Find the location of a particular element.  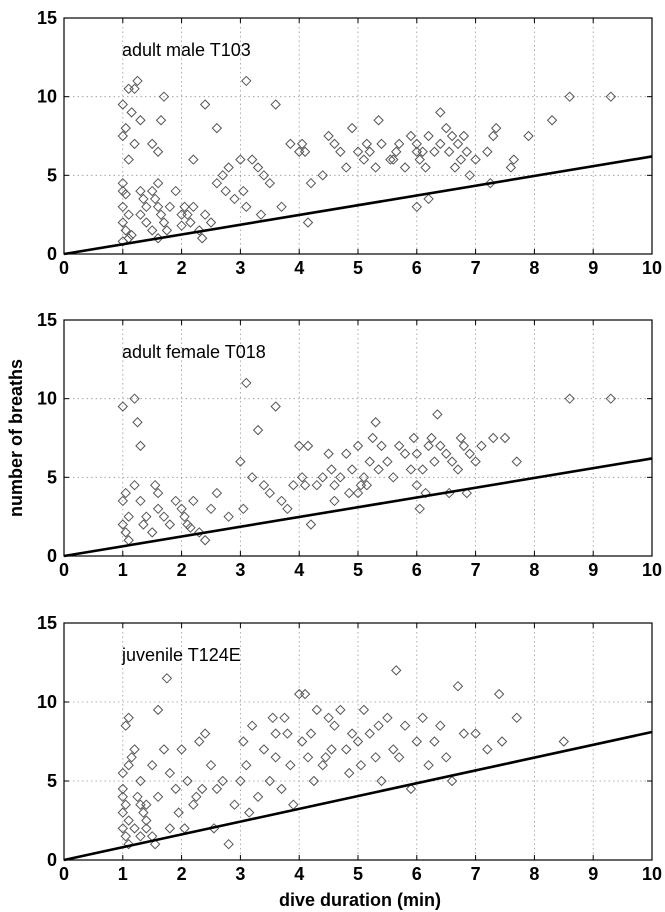

reference-line is located at coordinates (358, 507).